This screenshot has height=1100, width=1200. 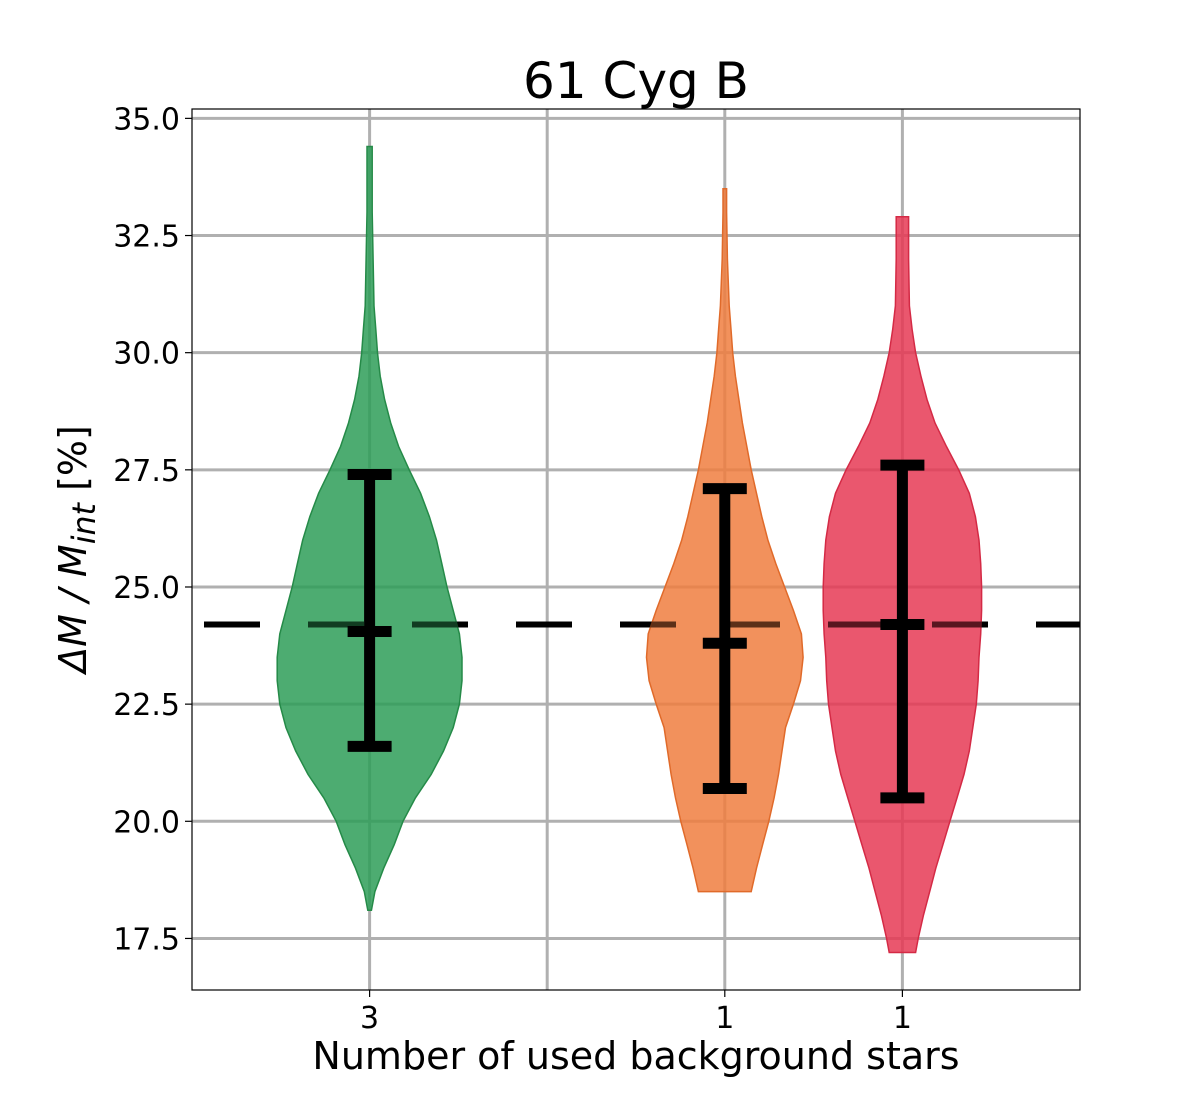 I want to click on y-tick-label: 30.0, so click(x=146, y=354).